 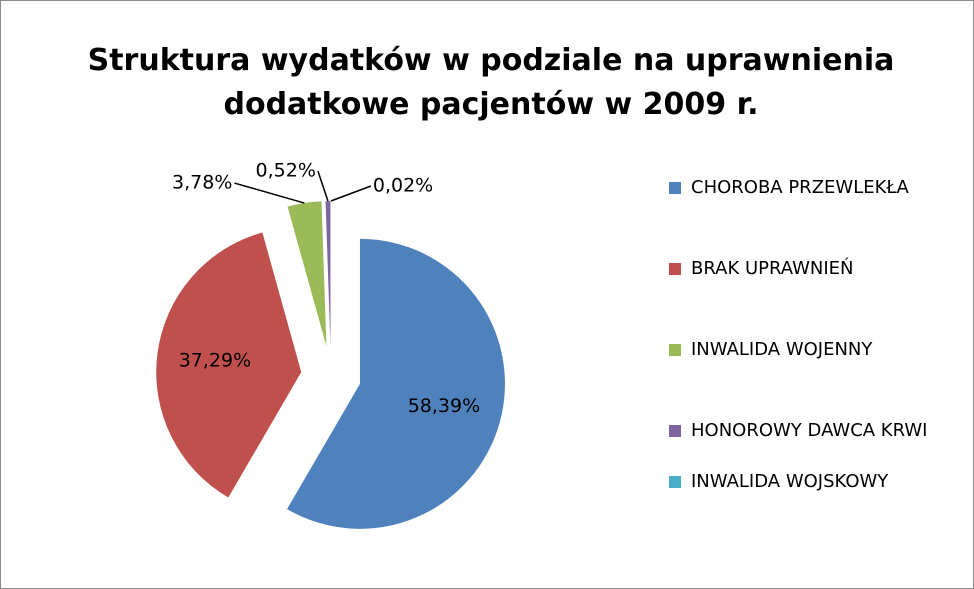 I want to click on legend-label: CHOROBA PRZEWLEKŁA, so click(x=800, y=187).